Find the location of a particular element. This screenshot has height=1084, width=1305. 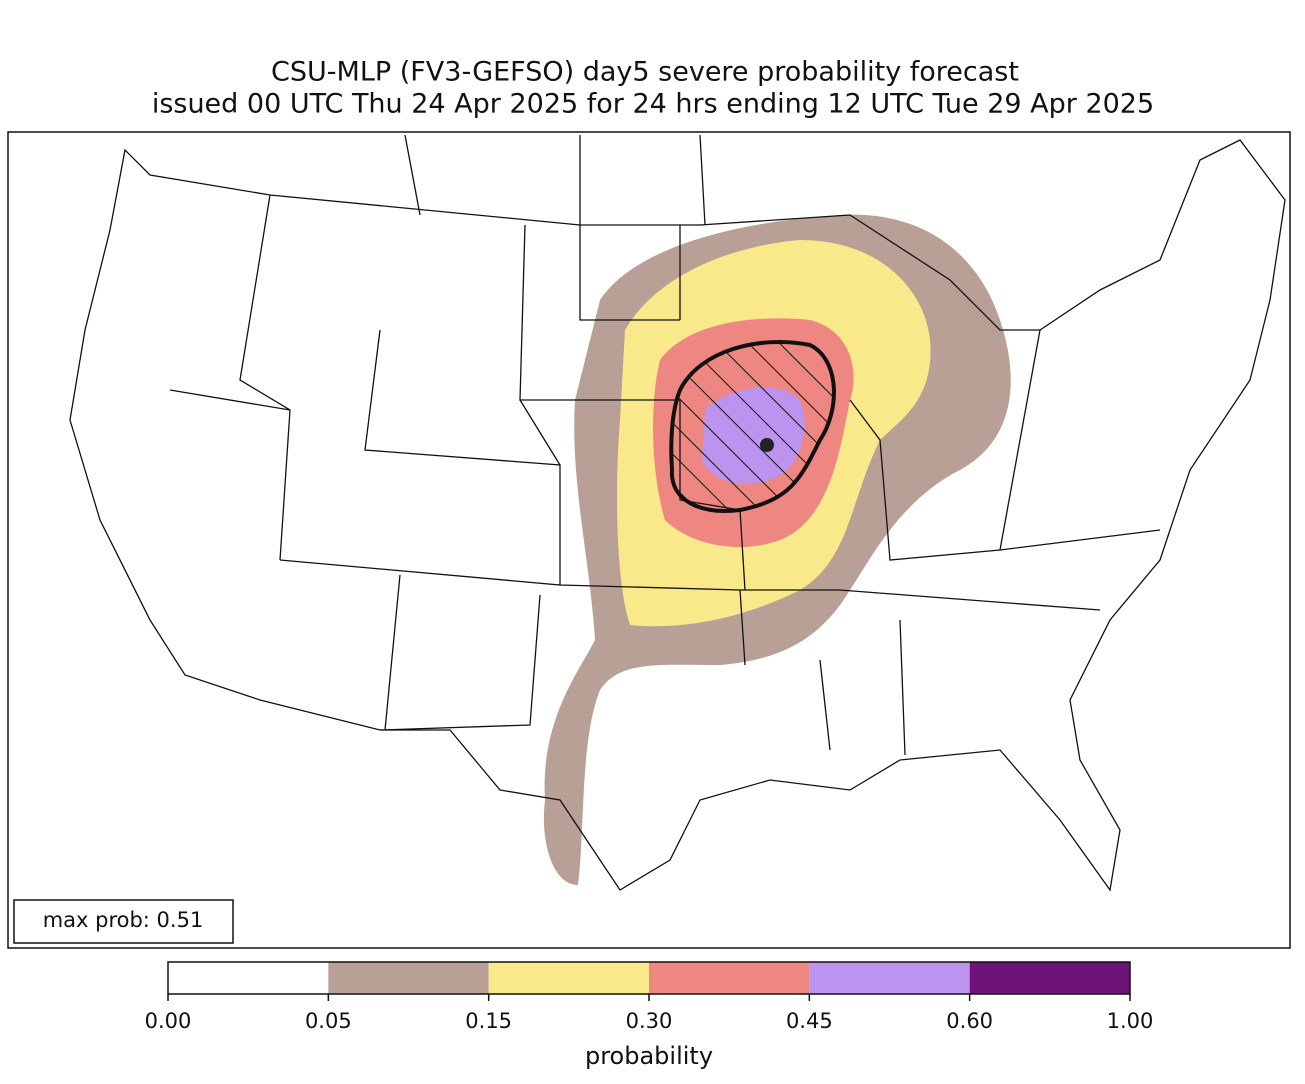

colorbar-tick-label: 0.00 is located at coordinates (168, 1021).